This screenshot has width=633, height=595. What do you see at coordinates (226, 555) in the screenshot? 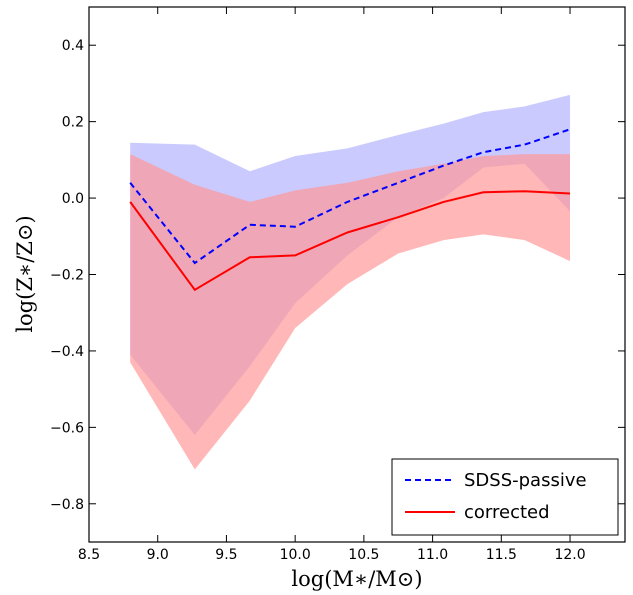
I see `x-tick-label: 9.5` at bounding box center [226, 555].